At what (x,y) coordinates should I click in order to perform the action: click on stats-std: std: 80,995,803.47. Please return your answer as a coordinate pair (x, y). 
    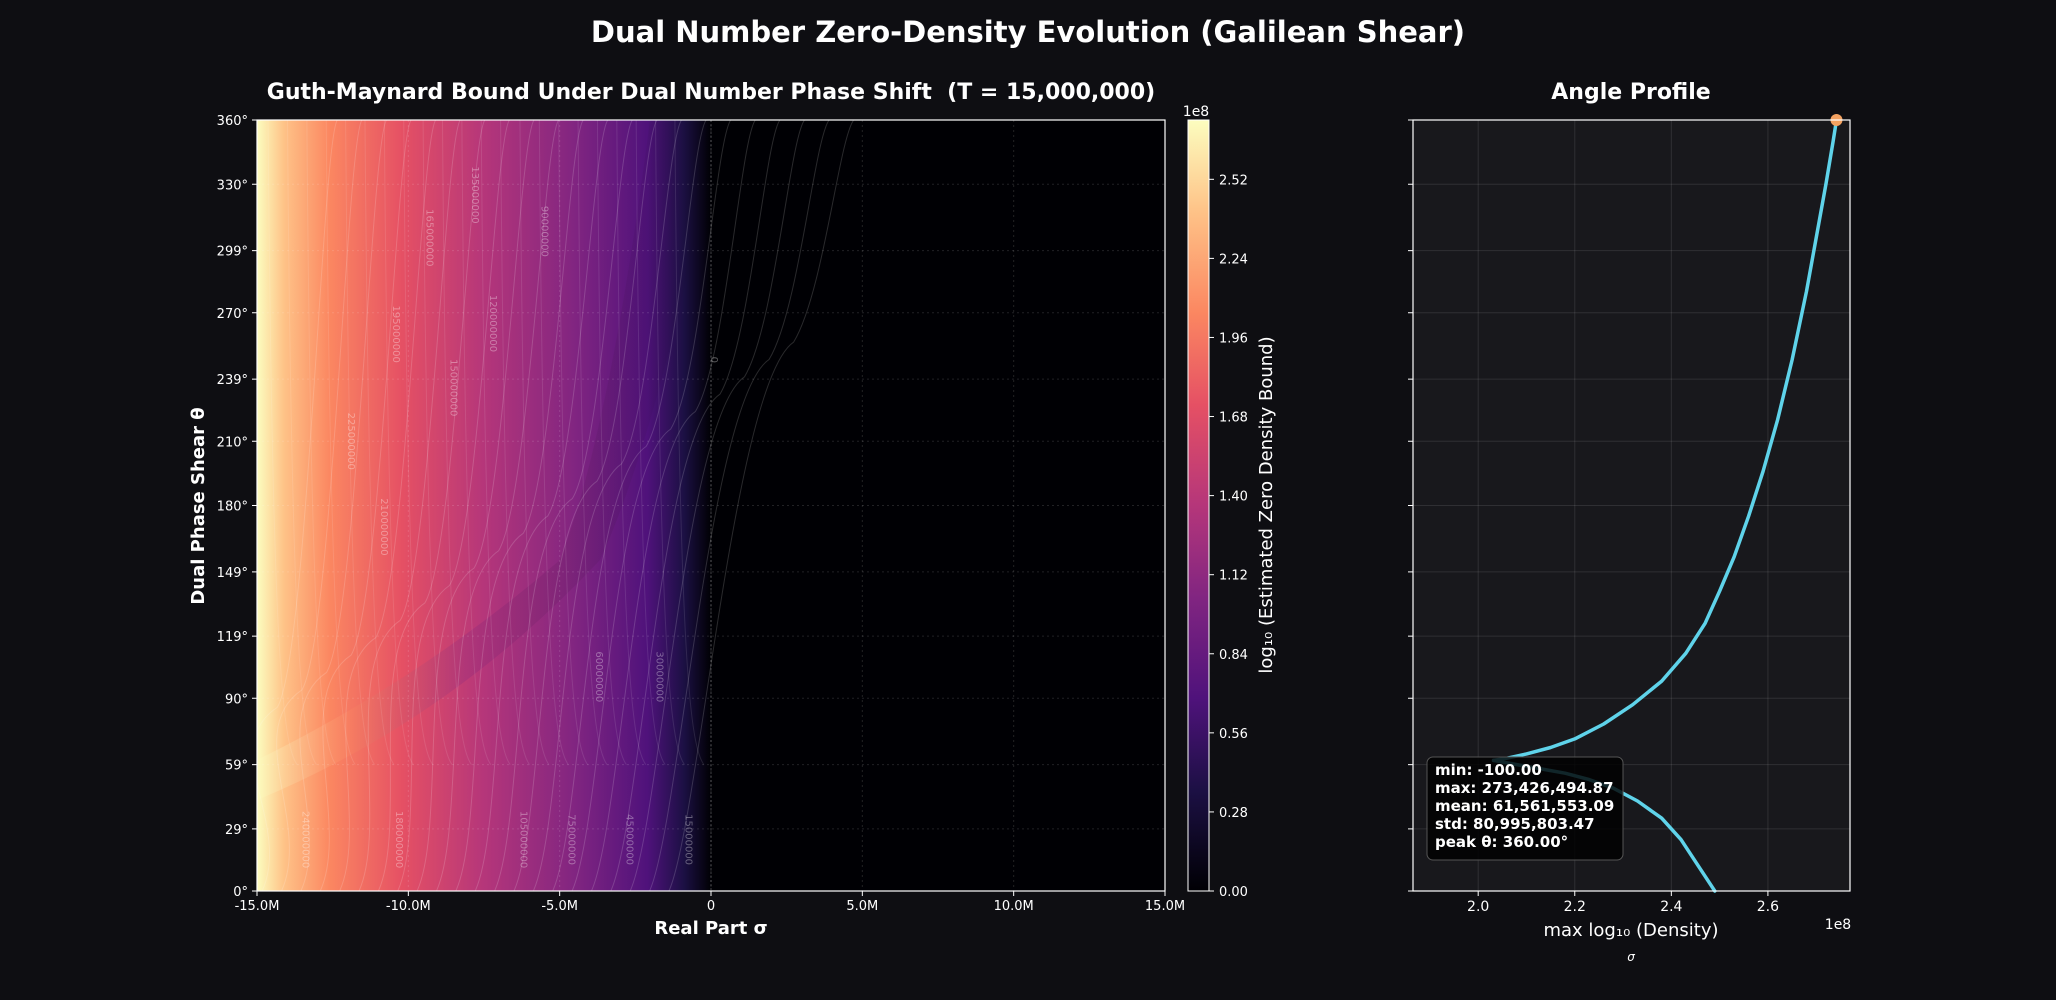
    Looking at the image, I should click on (1515, 824).